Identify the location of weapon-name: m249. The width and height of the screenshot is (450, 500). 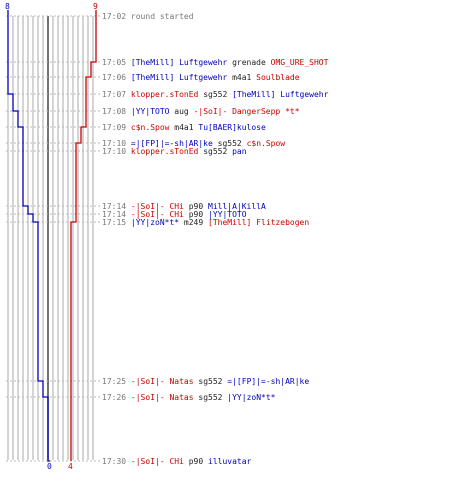
(193, 222).